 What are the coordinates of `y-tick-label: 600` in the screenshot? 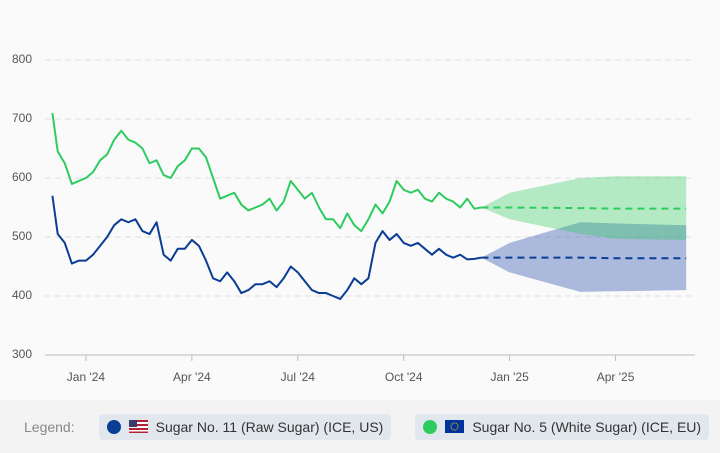 It's located at (22, 177).